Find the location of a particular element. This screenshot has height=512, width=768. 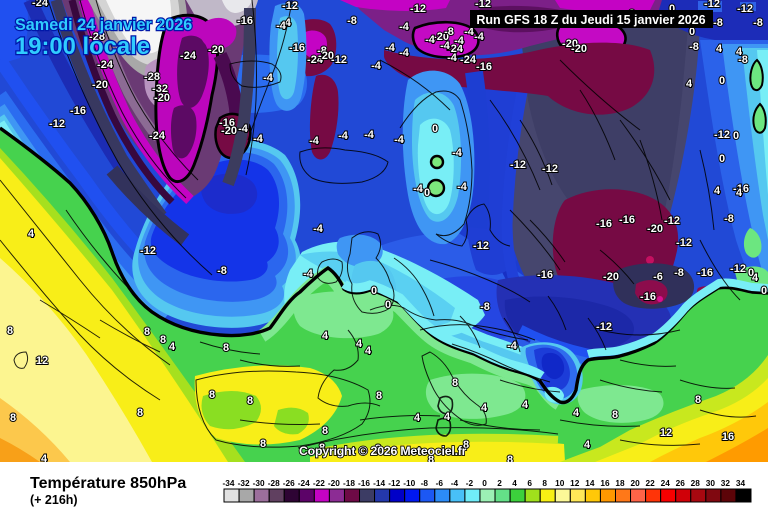

svg-text:Run GFS 18 Z du Jeudi 15 janvi: Run GFS 18 Z du Jeudi 15 janvier 2026 is located at coordinates (590, 20).